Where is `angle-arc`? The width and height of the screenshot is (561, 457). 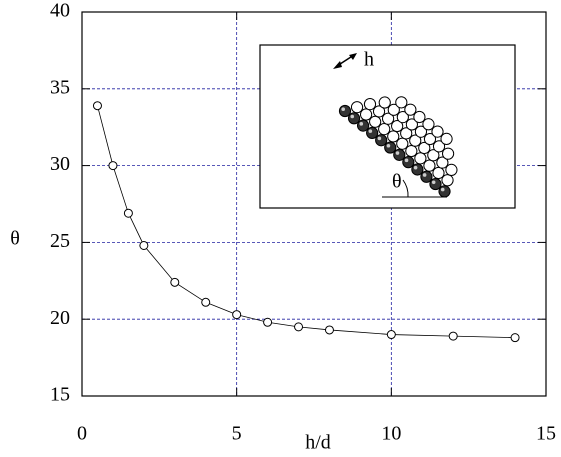 angle-arc is located at coordinates (405, 188).